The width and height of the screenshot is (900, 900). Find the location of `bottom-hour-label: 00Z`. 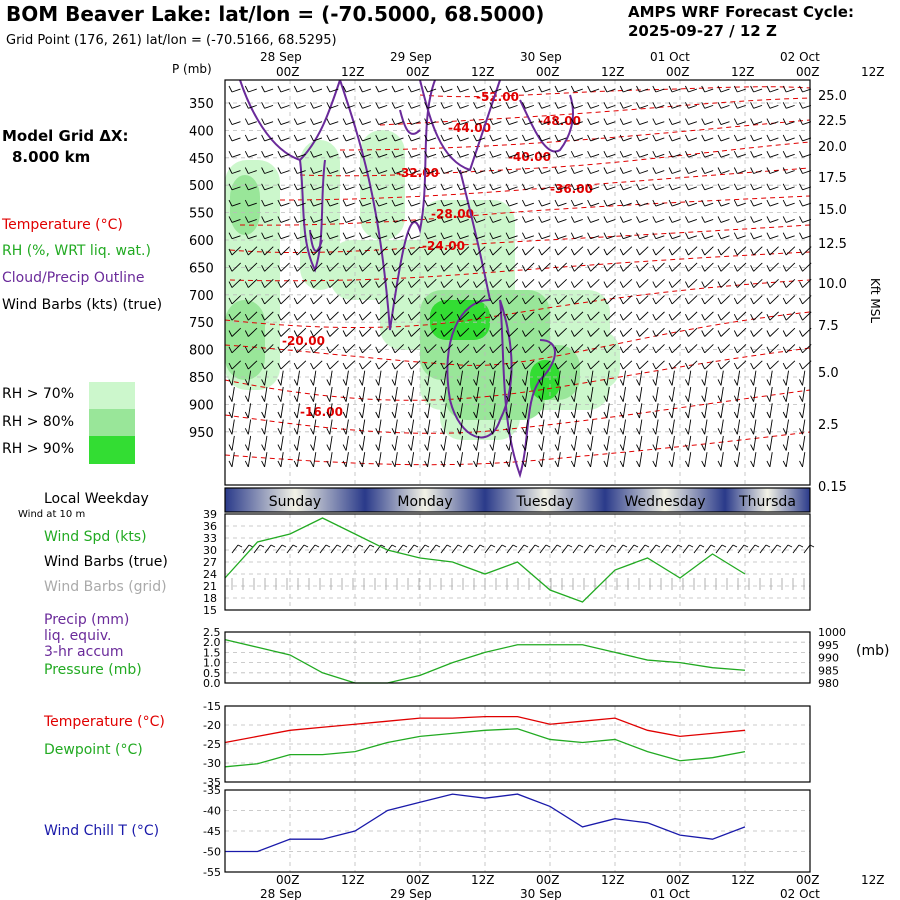

bottom-hour-label: 00Z is located at coordinates (548, 880).